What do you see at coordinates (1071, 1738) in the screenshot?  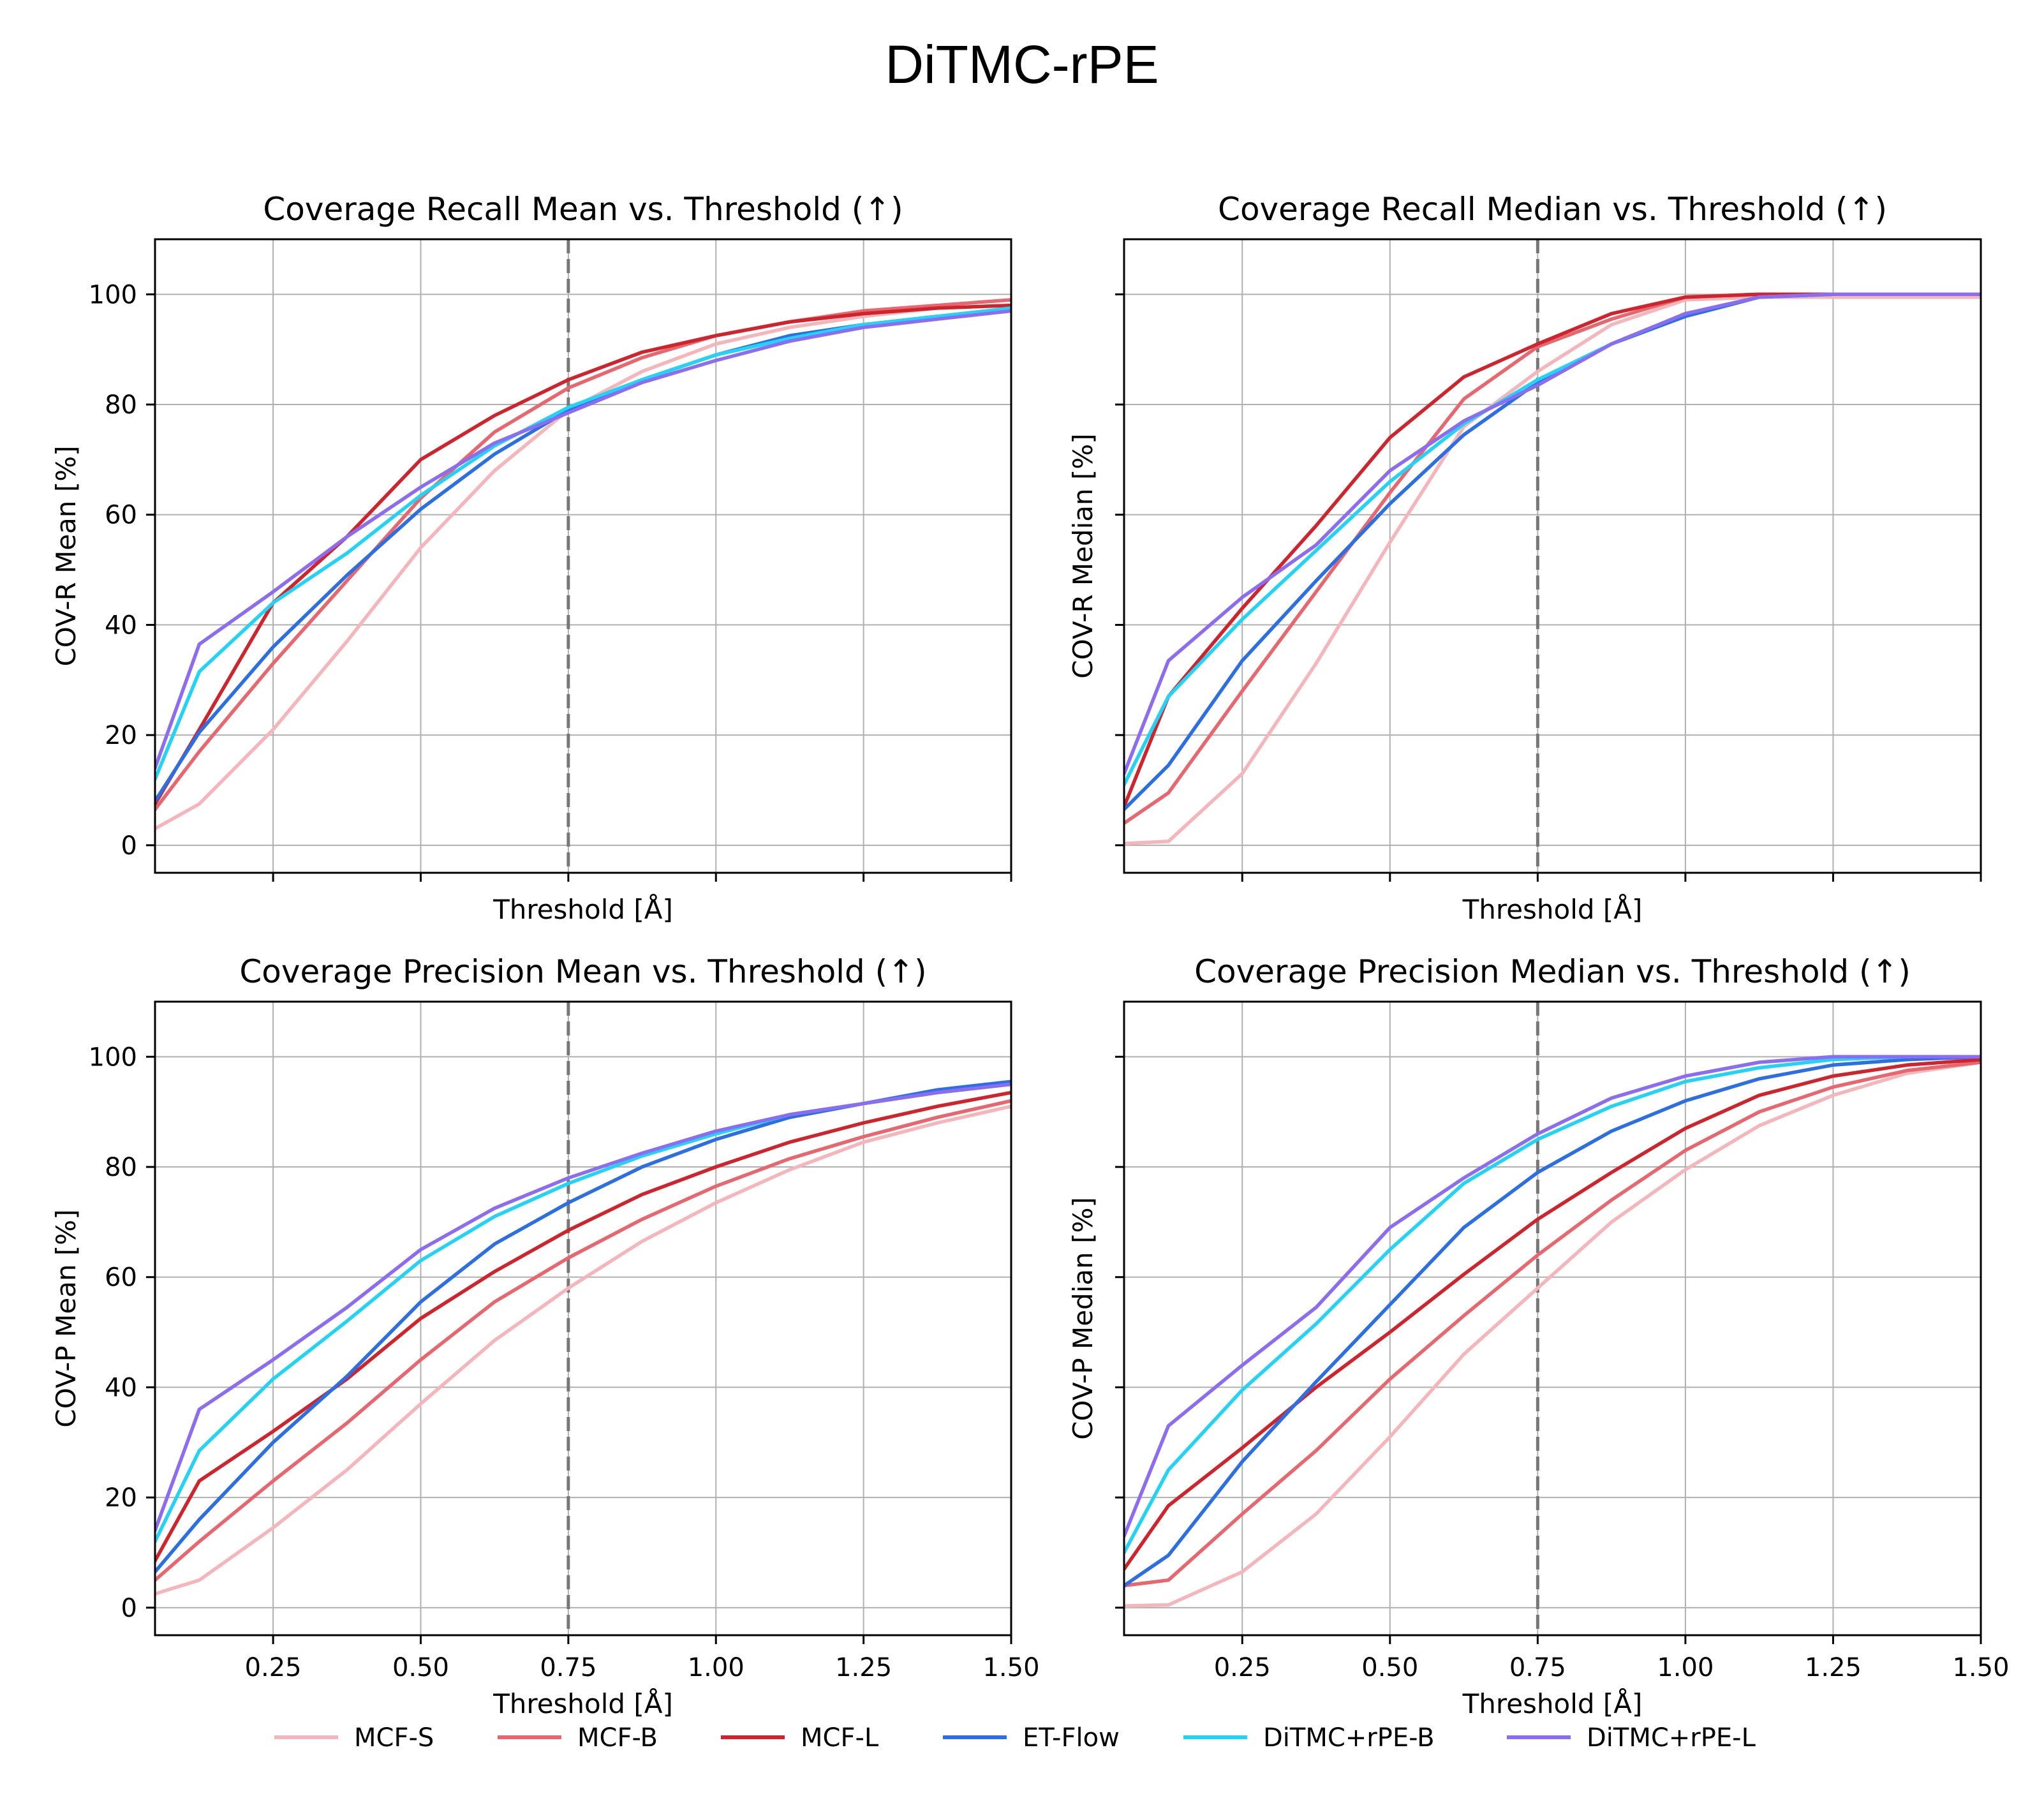 I see `legend-label: ET-Flow` at bounding box center [1071, 1738].